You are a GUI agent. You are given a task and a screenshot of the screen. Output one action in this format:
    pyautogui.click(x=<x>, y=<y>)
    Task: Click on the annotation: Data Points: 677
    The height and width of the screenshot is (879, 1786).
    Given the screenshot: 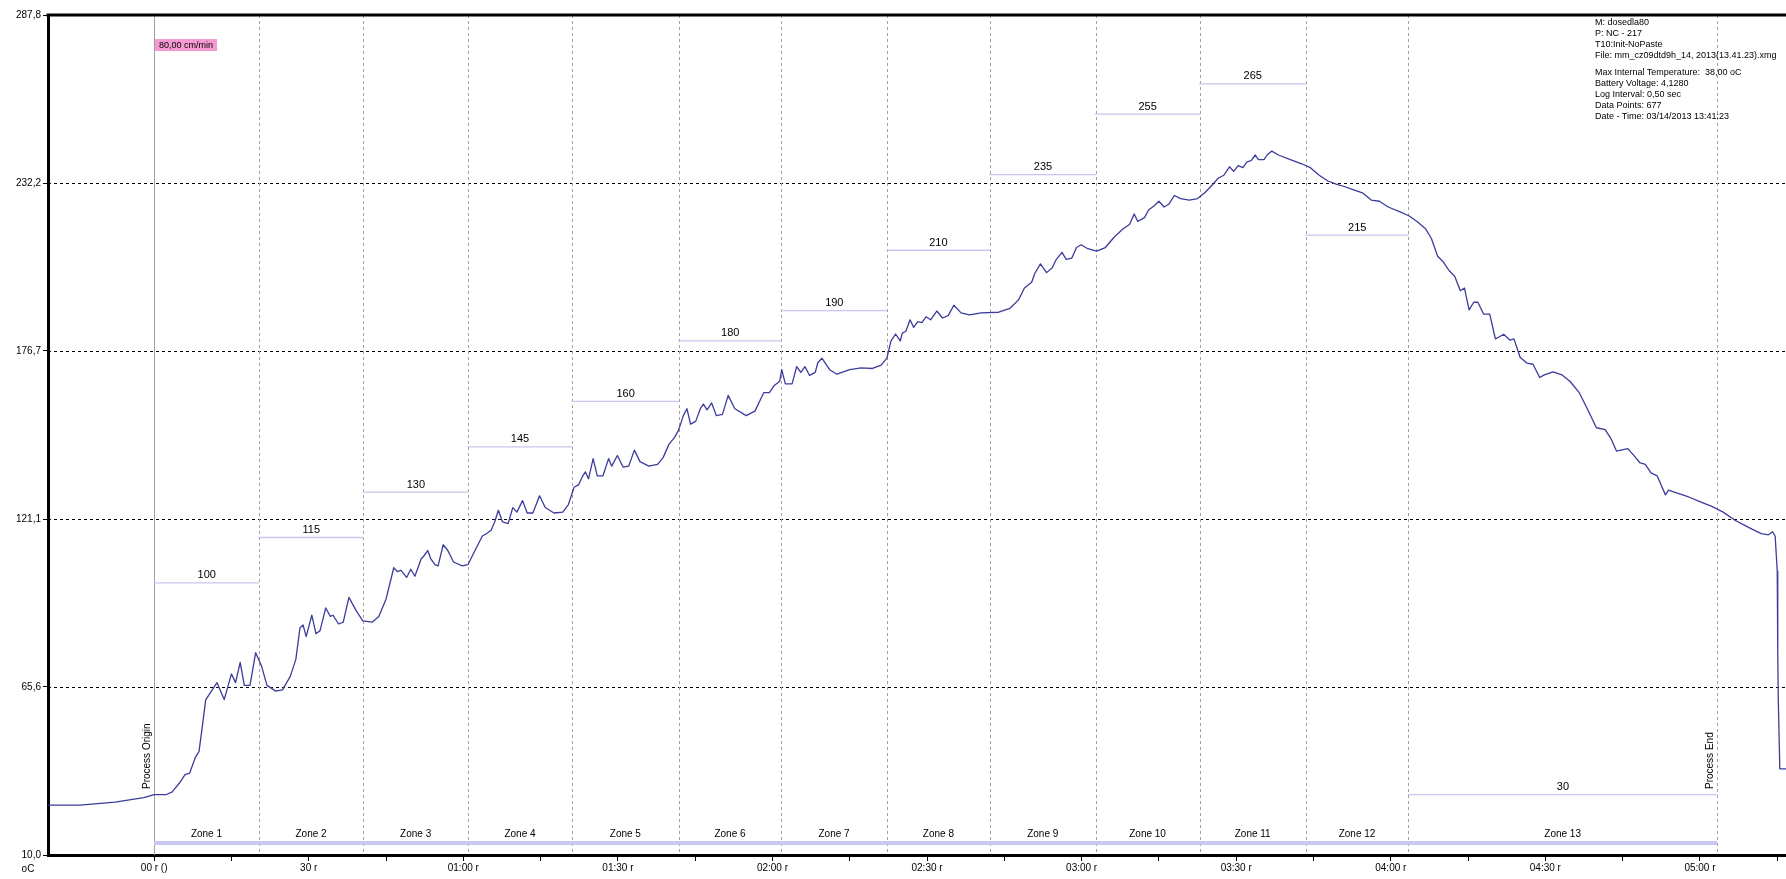 What is the action you would take?
    pyautogui.click(x=1628, y=105)
    